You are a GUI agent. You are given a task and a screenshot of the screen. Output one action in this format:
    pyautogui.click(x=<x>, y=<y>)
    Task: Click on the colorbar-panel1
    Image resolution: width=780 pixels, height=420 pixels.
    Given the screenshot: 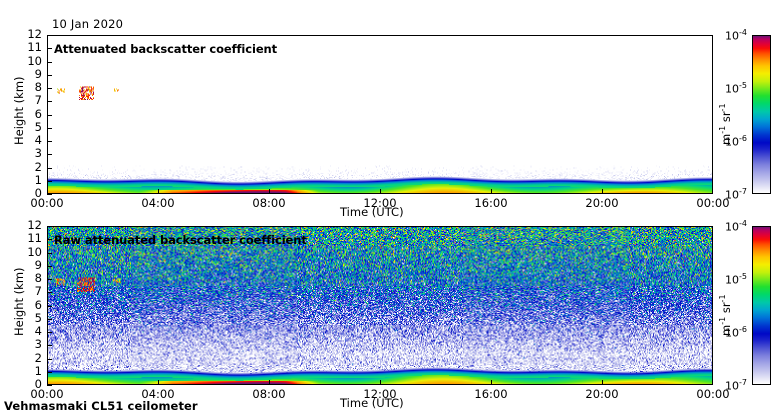 What is the action you would take?
    pyautogui.click(x=761, y=114)
    